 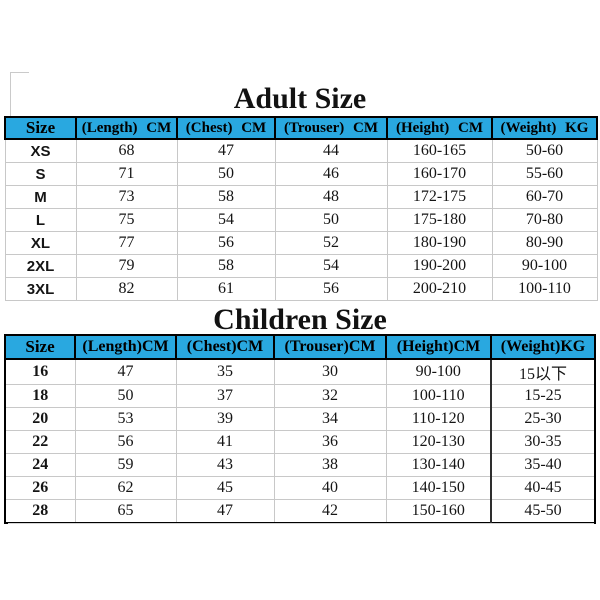 What do you see at coordinates (40, 289) in the screenshot?
I see `size-label-cell: 3XL` at bounding box center [40, 289].